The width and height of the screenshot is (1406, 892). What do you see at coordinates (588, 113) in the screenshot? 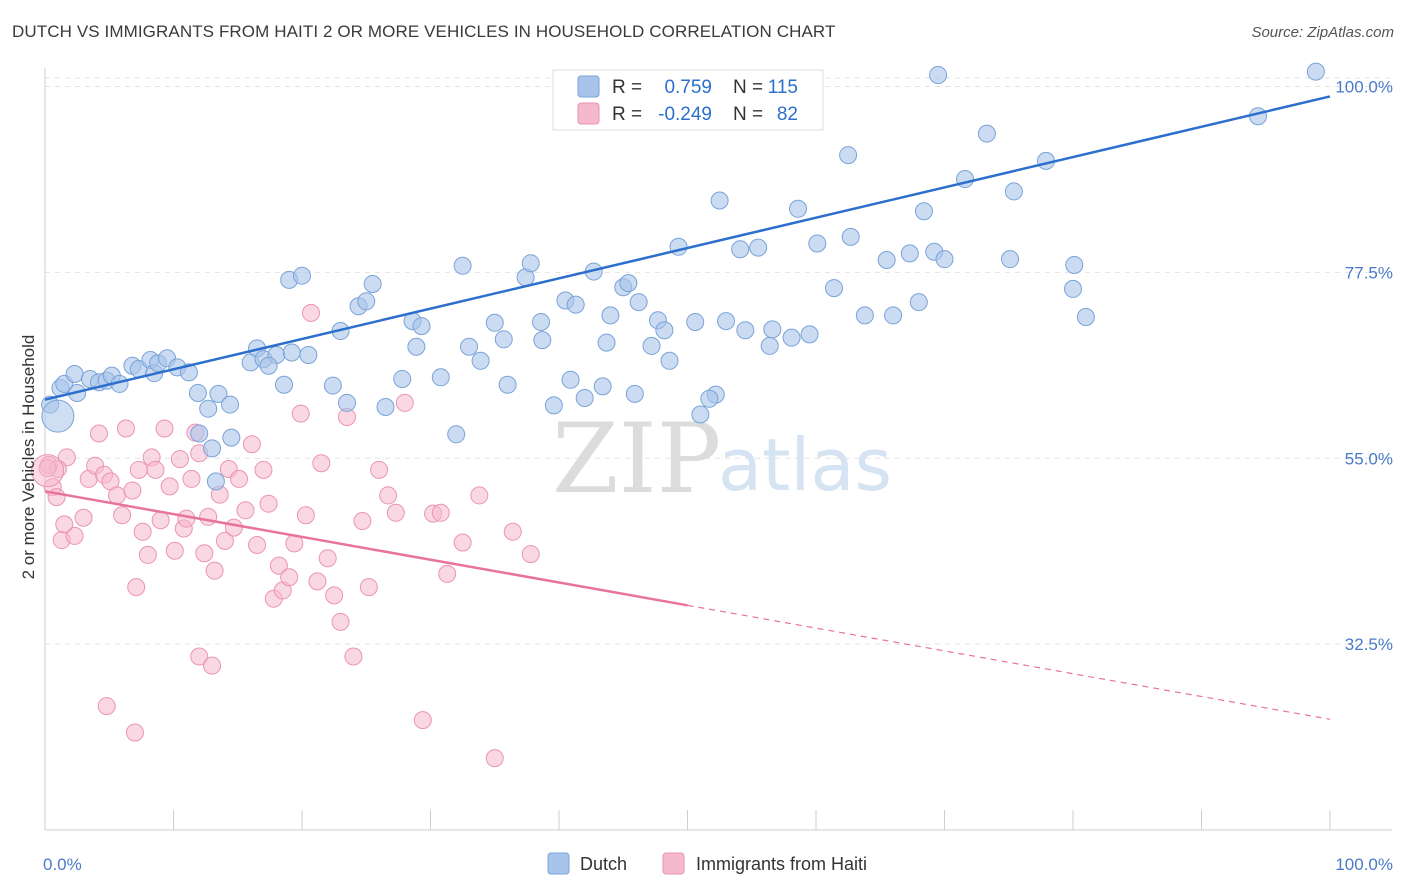
I see `haiti-swatch` at bounding box center [588, 113].